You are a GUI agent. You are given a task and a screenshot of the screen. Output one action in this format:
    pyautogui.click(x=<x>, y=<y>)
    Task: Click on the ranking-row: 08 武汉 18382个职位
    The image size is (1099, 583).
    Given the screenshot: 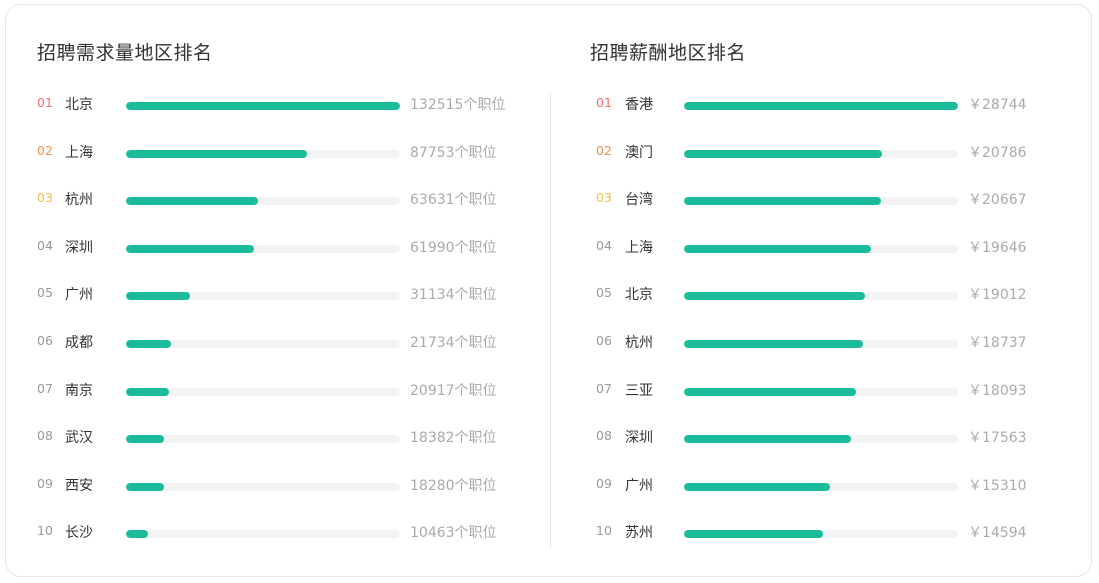 What is the action you would take?
    pyautogui.click(x=278, y=438)
    